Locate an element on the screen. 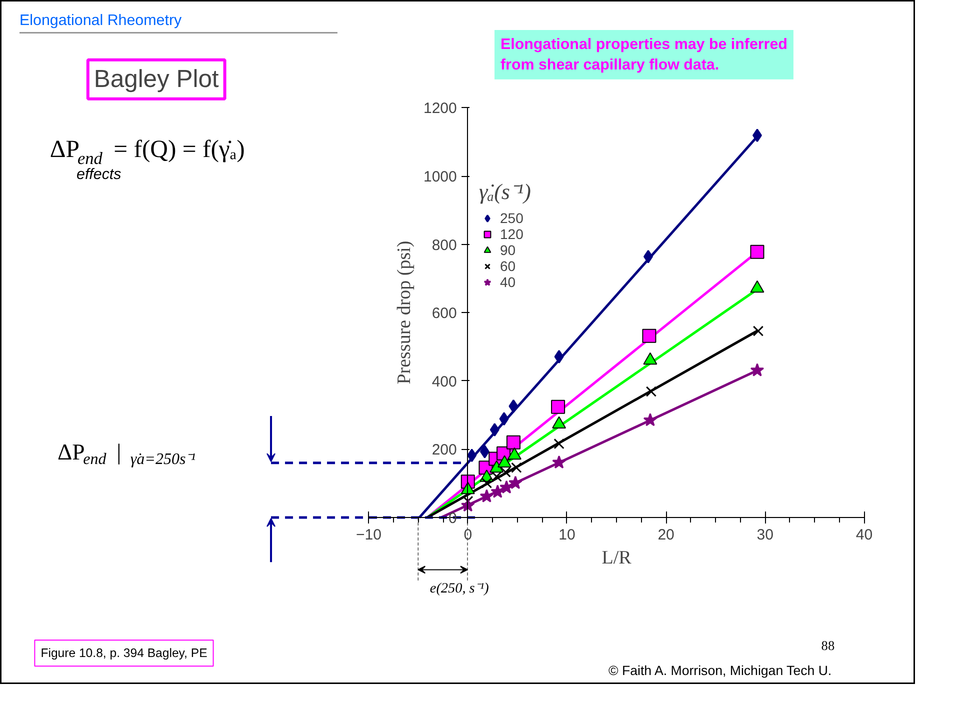 The image size is (964, 721). y-tick-label: 200 is located at coordinates (444, 450).